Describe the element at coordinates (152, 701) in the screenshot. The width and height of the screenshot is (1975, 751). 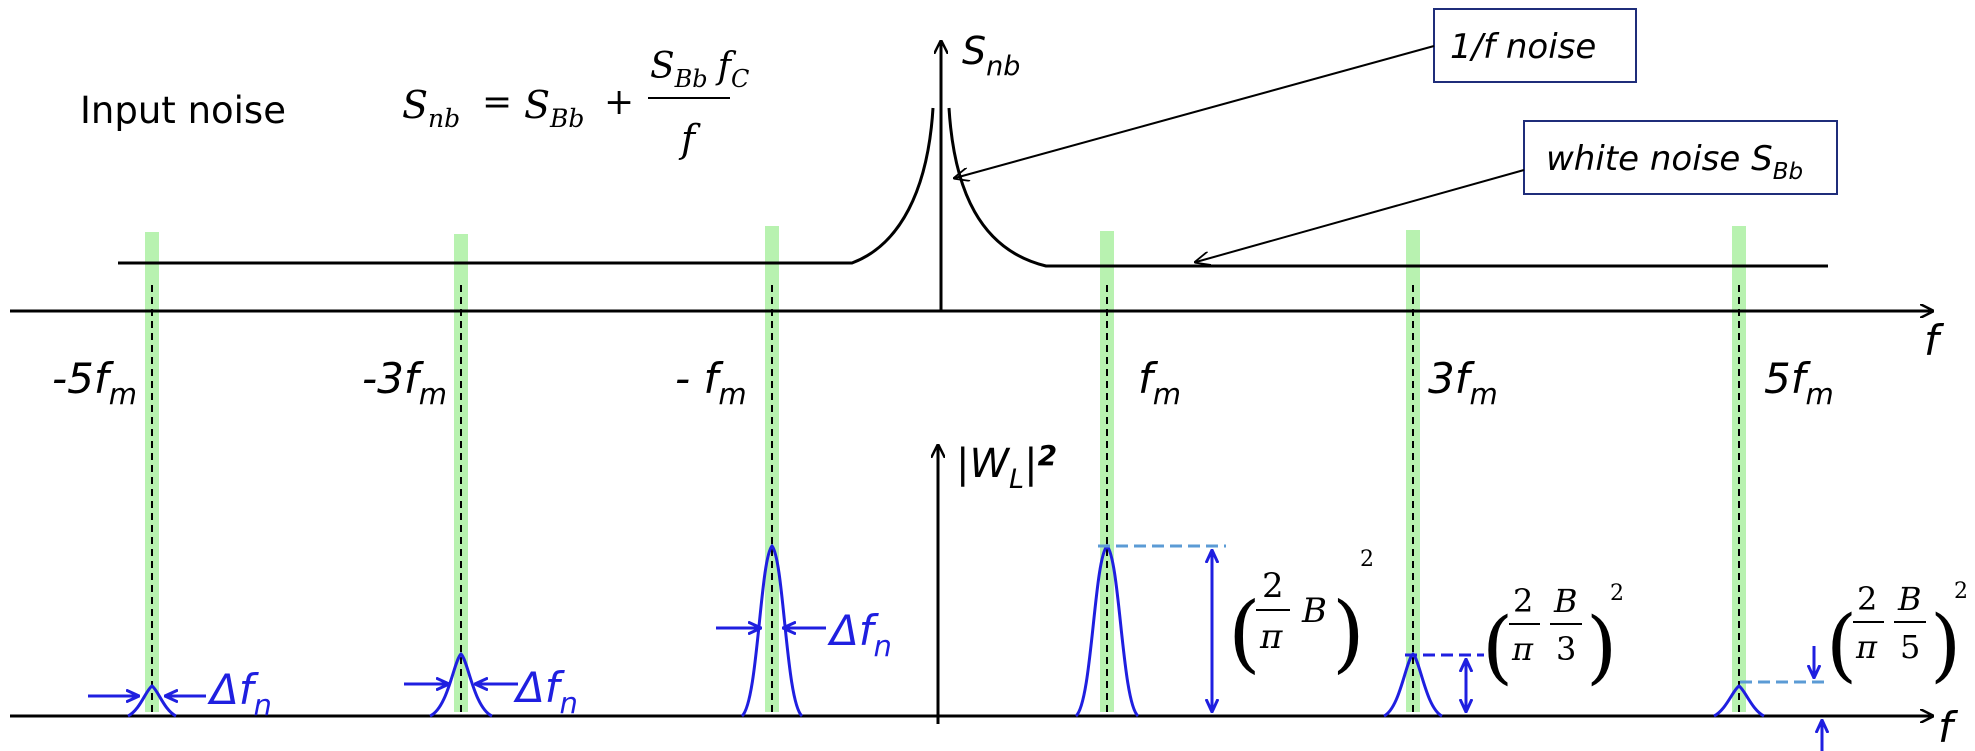
I see `peak-minus-5fm` at that location.